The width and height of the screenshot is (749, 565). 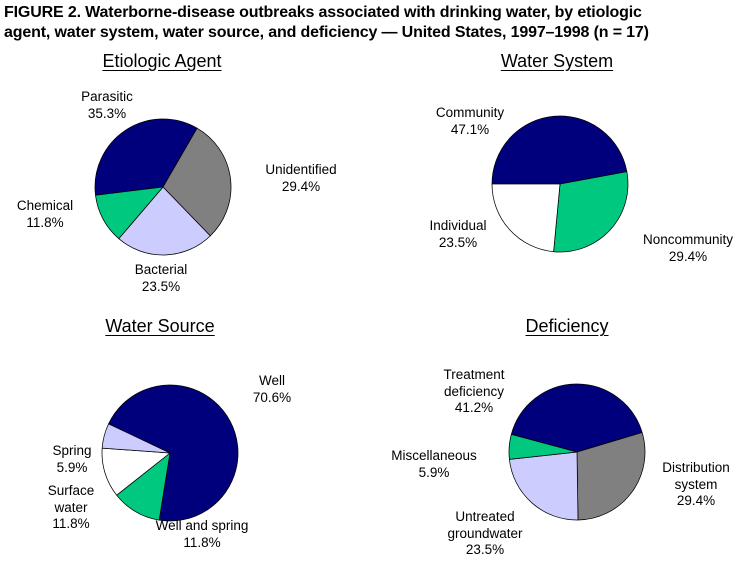 I want to click on pie-label-text: Spring, so click(x=72, y=450).